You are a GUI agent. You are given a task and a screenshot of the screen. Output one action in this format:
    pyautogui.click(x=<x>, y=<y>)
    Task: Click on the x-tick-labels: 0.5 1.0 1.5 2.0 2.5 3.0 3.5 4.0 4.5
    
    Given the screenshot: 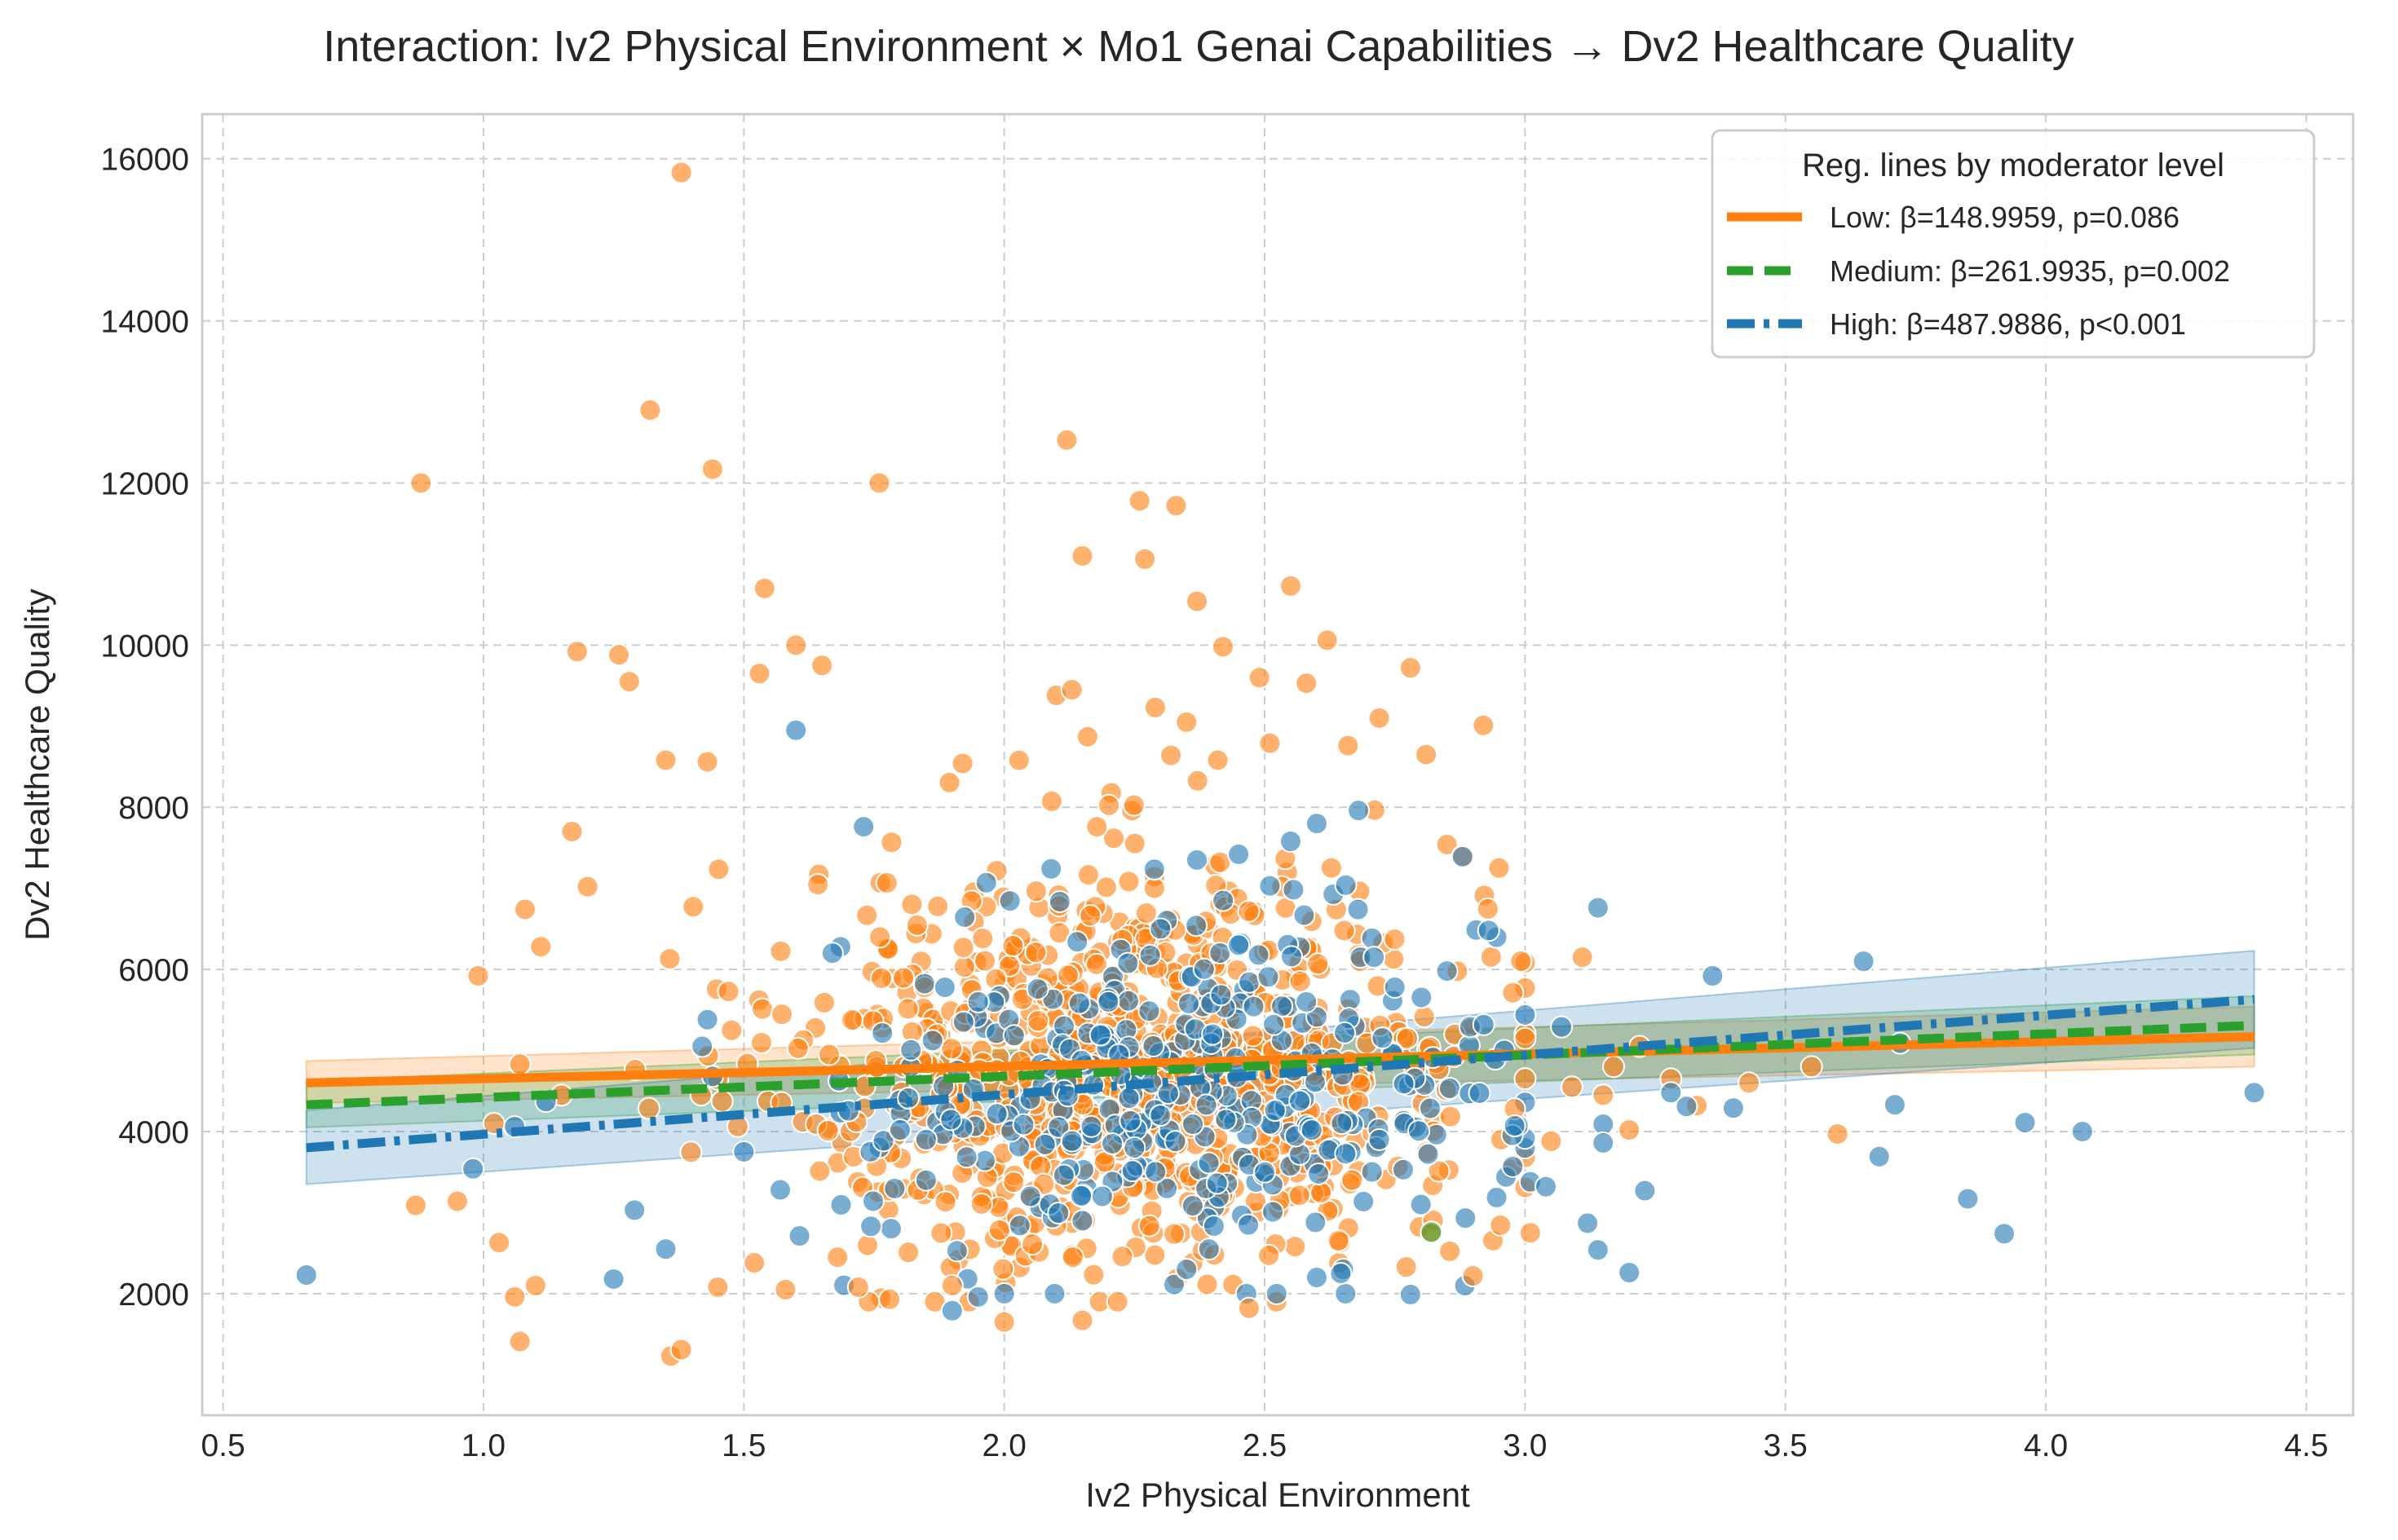 What is the action you would take?
    pyautogui.click(x=1264, y=1445)
    